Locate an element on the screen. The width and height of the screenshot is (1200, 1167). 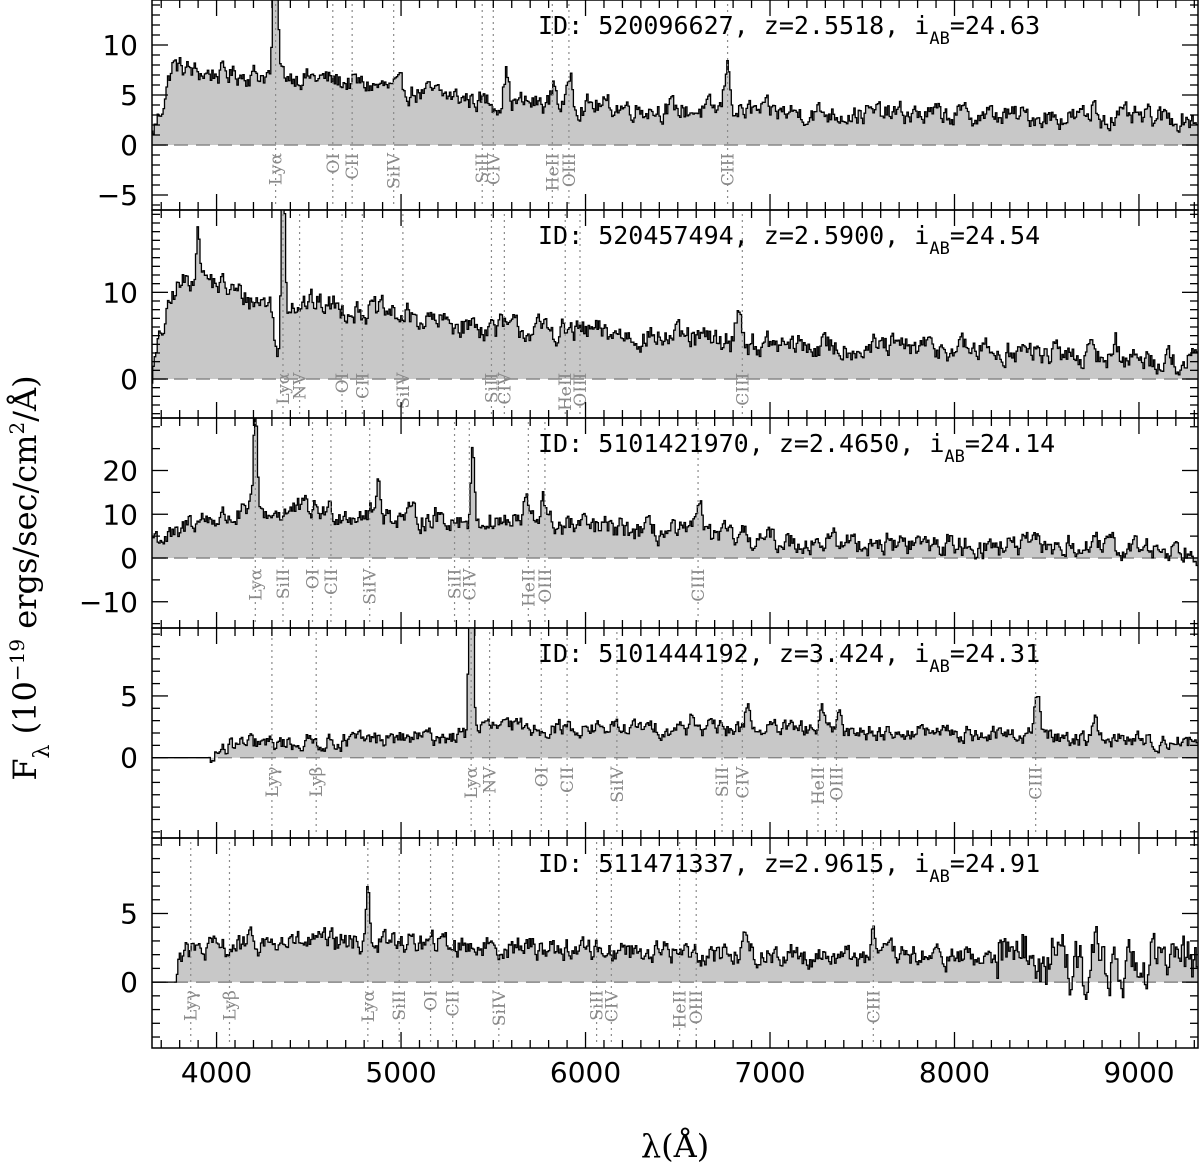
spectrum-id-label: ID: 5101444192, z=3.424, iAB=24.31 is located at coordinates (789, 658).